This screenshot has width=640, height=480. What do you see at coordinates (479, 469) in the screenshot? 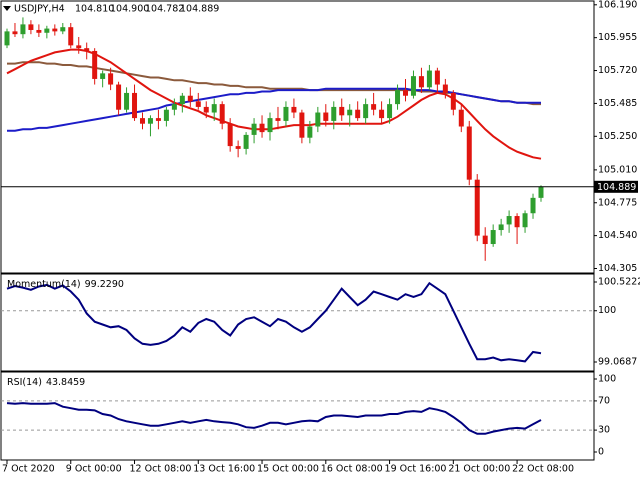
I see `x-tick-label: 21 Oct 00:00` at bounding box center [479, 469].